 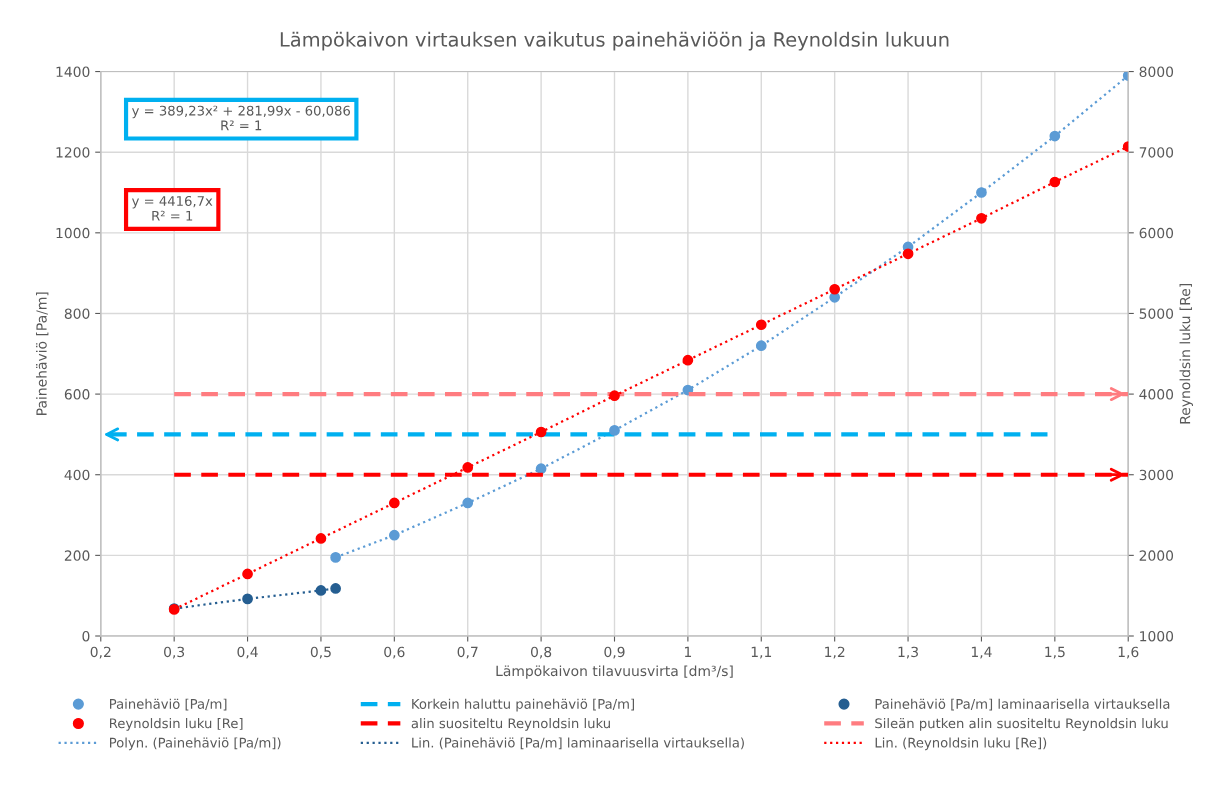 I want to click on legend-label: Reynoldsin luku [Re], so click(x=176, y=724).